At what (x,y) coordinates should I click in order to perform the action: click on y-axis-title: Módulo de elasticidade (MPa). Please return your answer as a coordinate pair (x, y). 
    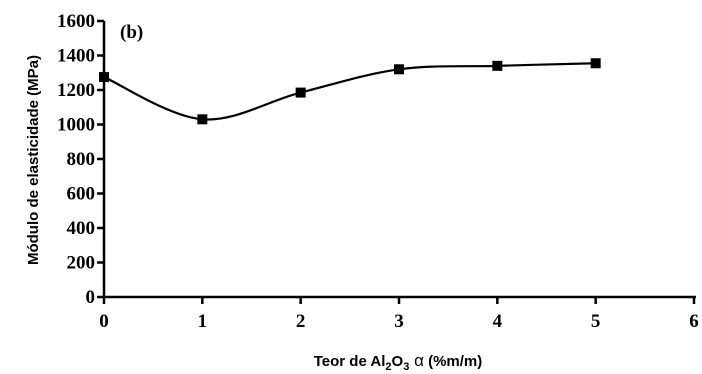
    Looking at the image, I should click on (33, 160).